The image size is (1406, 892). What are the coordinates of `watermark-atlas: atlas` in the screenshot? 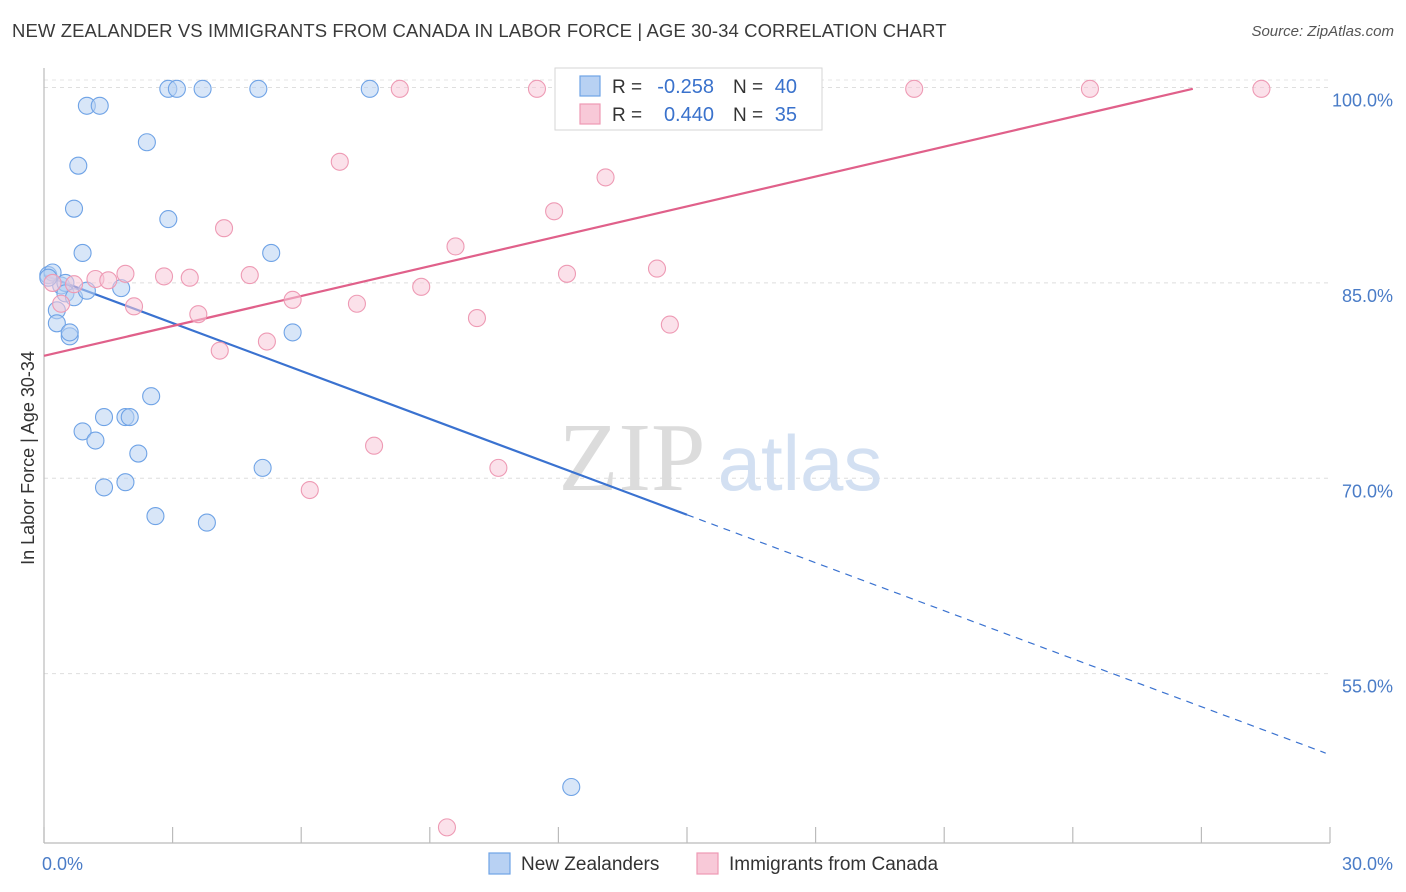 It's located at (800, 463).